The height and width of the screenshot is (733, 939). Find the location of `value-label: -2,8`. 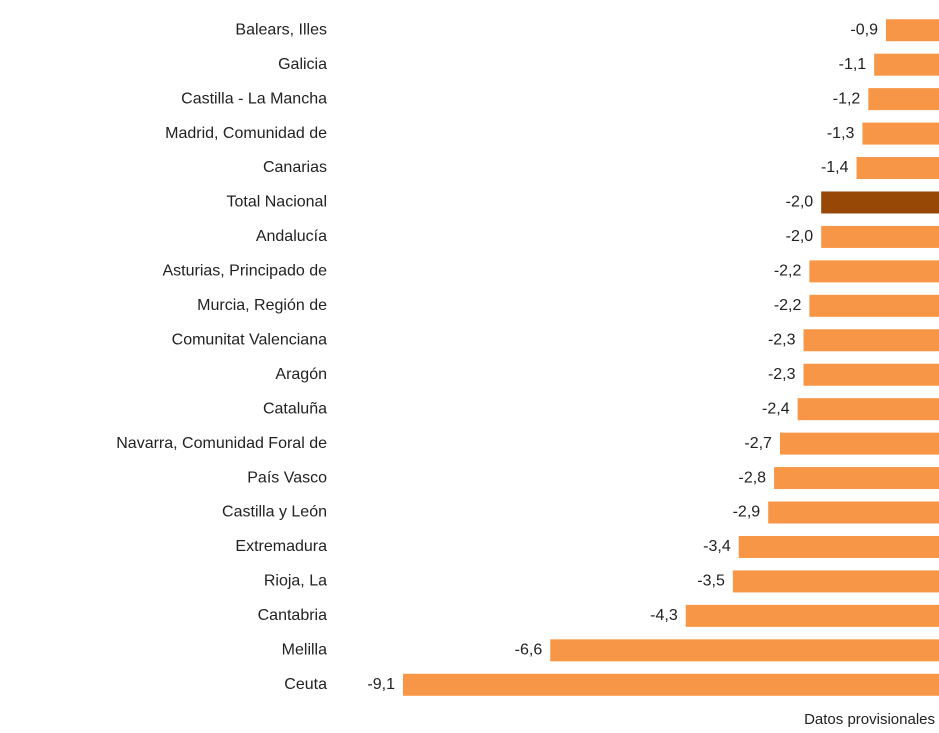

value-label: -2,8 is located at coordinates (752, 477).